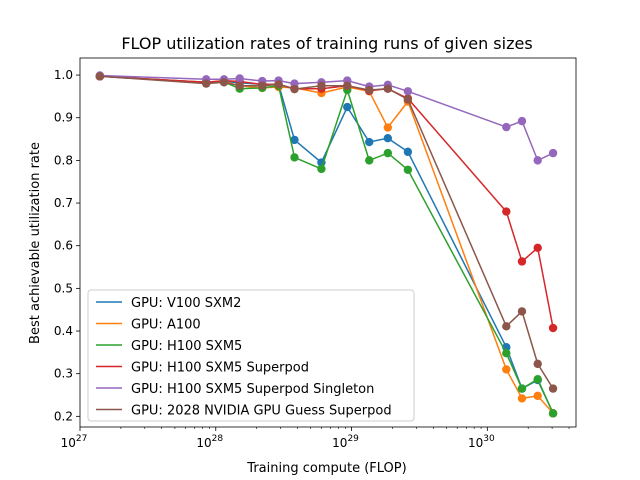 Image resolution: width=640 pixels, height=480 pixels. What do you see at coordinates (186, 346) in the screenshot?
I see `legend-entry: GPU: H100 SXM5` at bounding box center [186, 346].